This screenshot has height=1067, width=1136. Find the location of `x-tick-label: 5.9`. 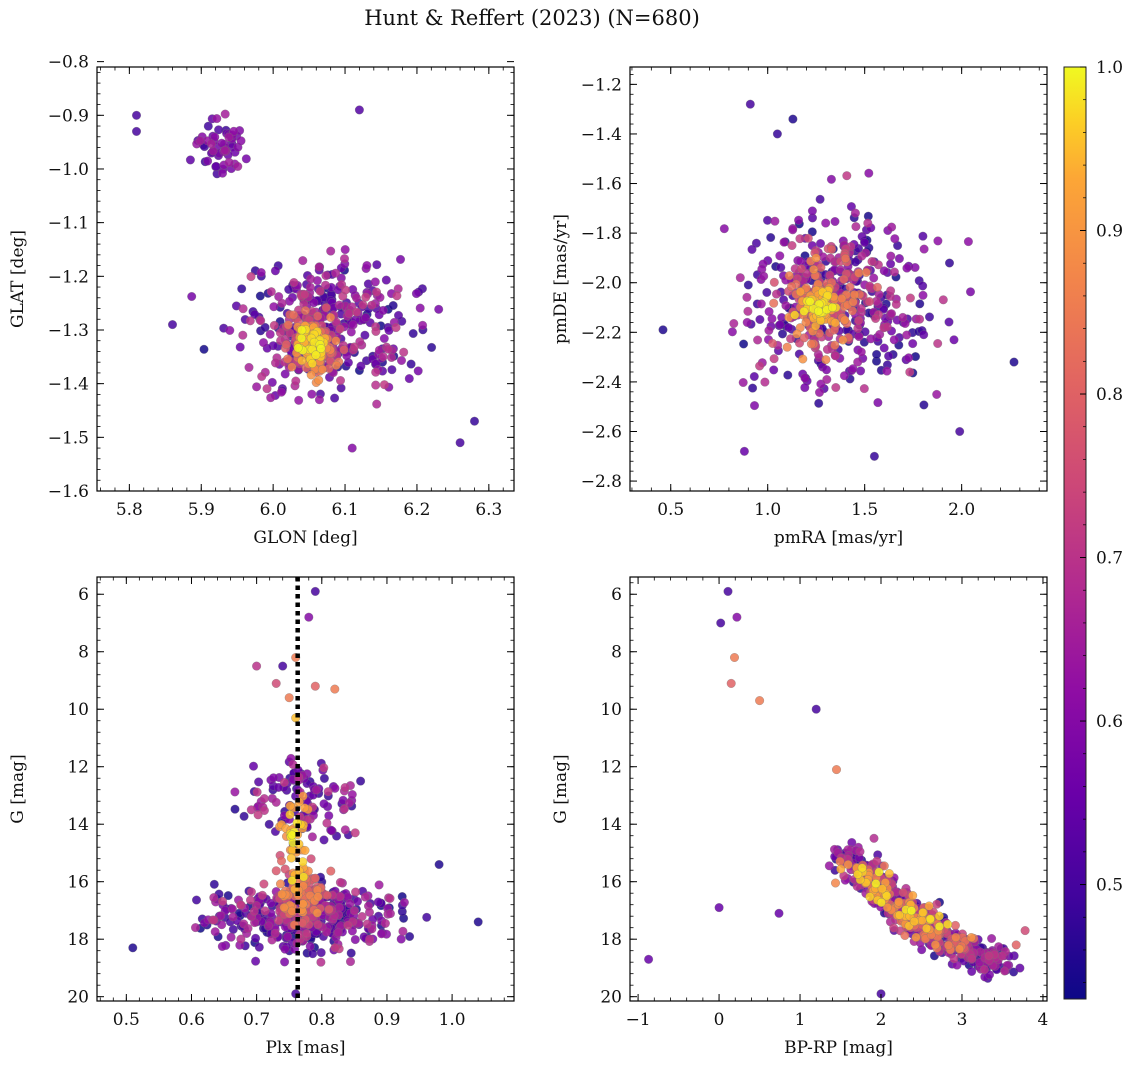

x-tick-label: 5.9 is located at coordinates (201, 510).